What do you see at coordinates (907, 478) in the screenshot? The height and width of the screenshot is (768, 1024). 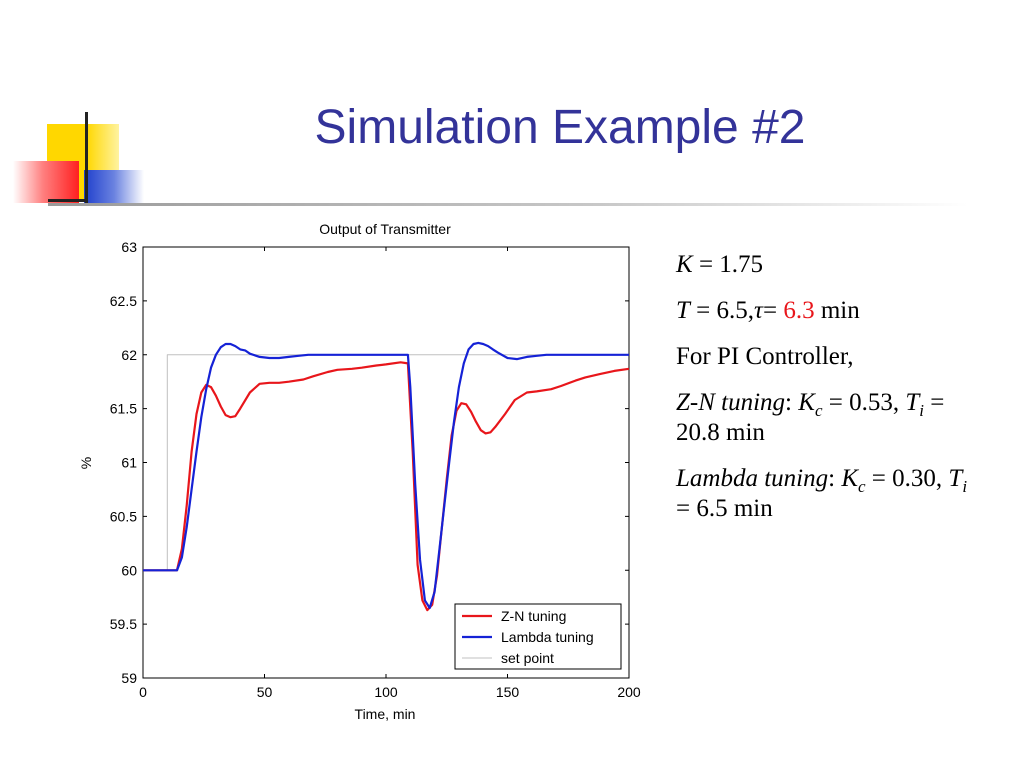 I see `lambda-kc-value: = 0.30,` at bounding box center [907, 478].